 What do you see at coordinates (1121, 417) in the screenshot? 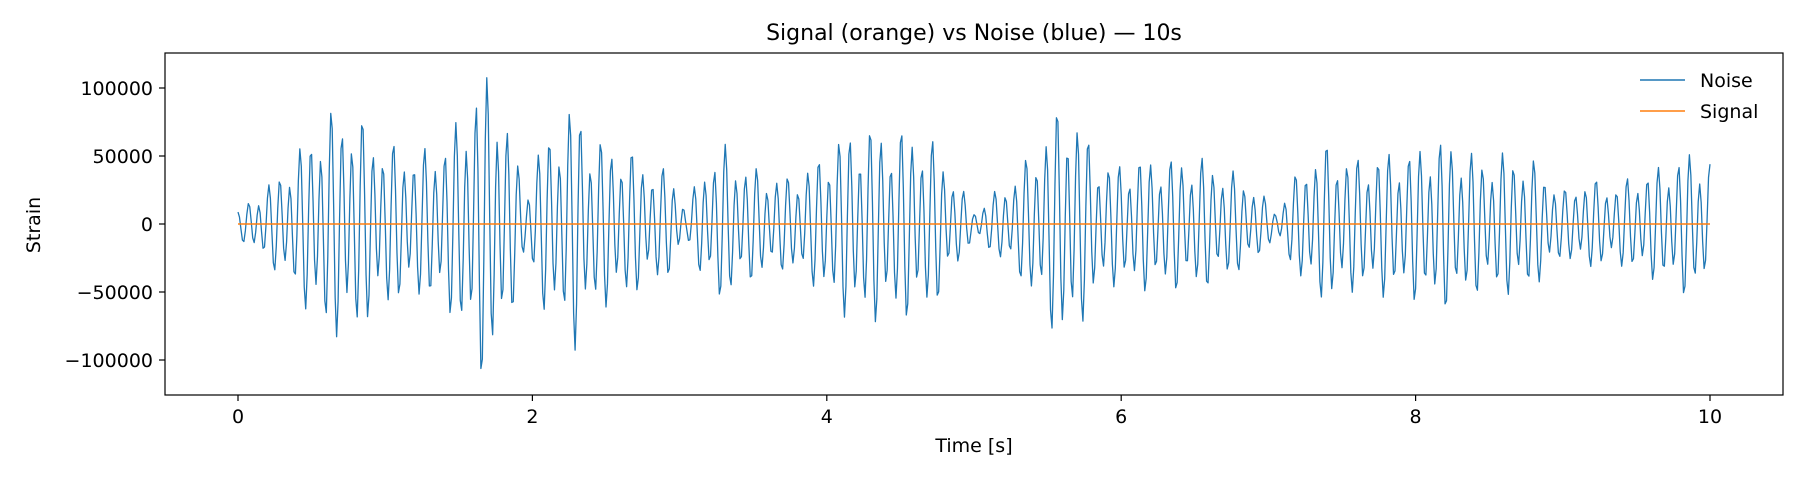
I see `x-tick-label: 6` at bounding box center [1121, 417].